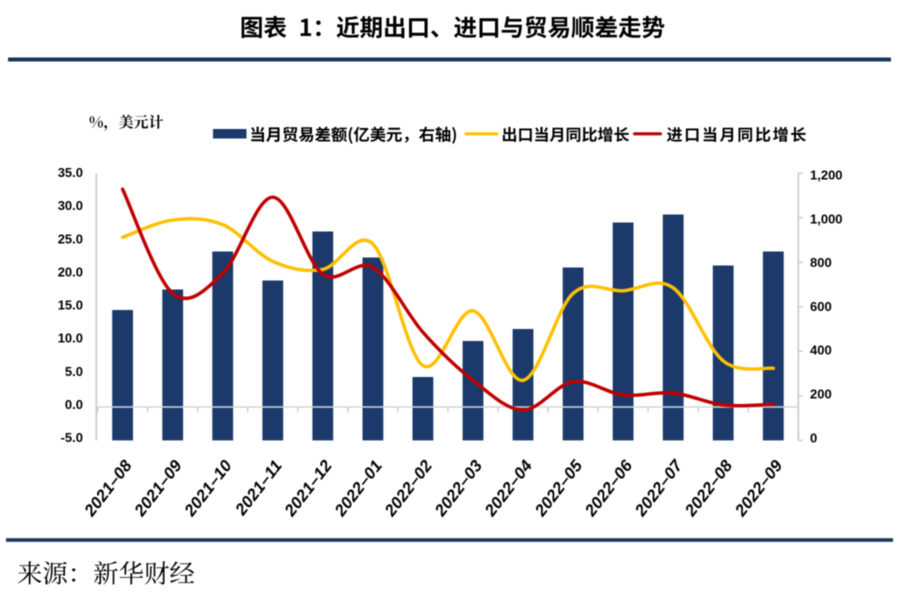 This screenshot has width=900, height=600. Describe the element at coordinates (821, 306) in the screenshot. I see `svg-text: 600` at that location.